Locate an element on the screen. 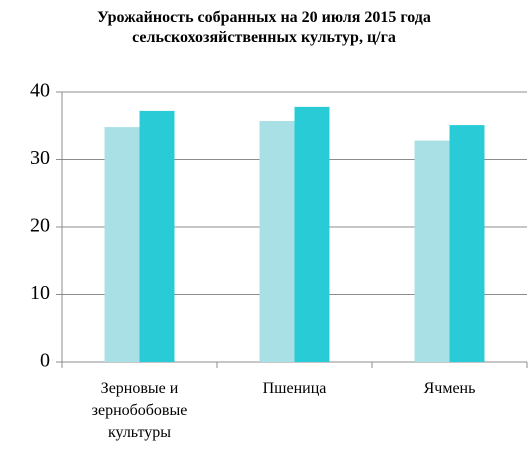 This screenshot has width=528, height=450. y-tick-label: 10 is located at coordinates (40, 293).